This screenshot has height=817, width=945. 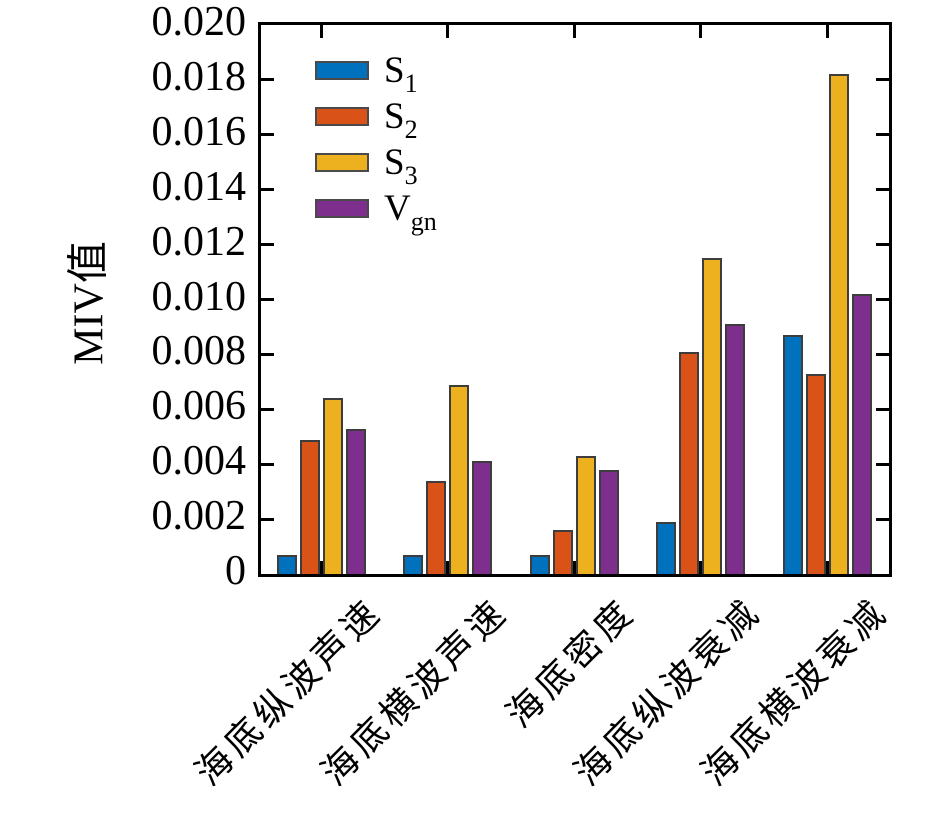 What do you see at coordinates (342, 162) in the screenshot?
I see `legend-swatch-s3` at bounding box center [342, 162].